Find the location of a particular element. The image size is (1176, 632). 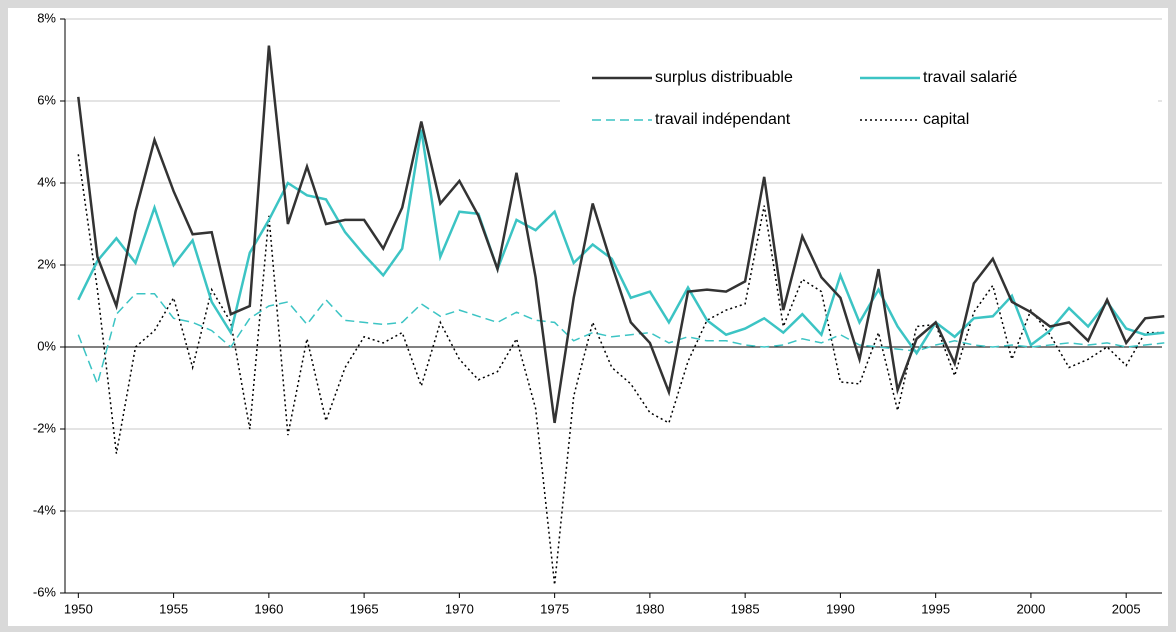

y-tick-label: 6% is located at coordinates (46, 99).